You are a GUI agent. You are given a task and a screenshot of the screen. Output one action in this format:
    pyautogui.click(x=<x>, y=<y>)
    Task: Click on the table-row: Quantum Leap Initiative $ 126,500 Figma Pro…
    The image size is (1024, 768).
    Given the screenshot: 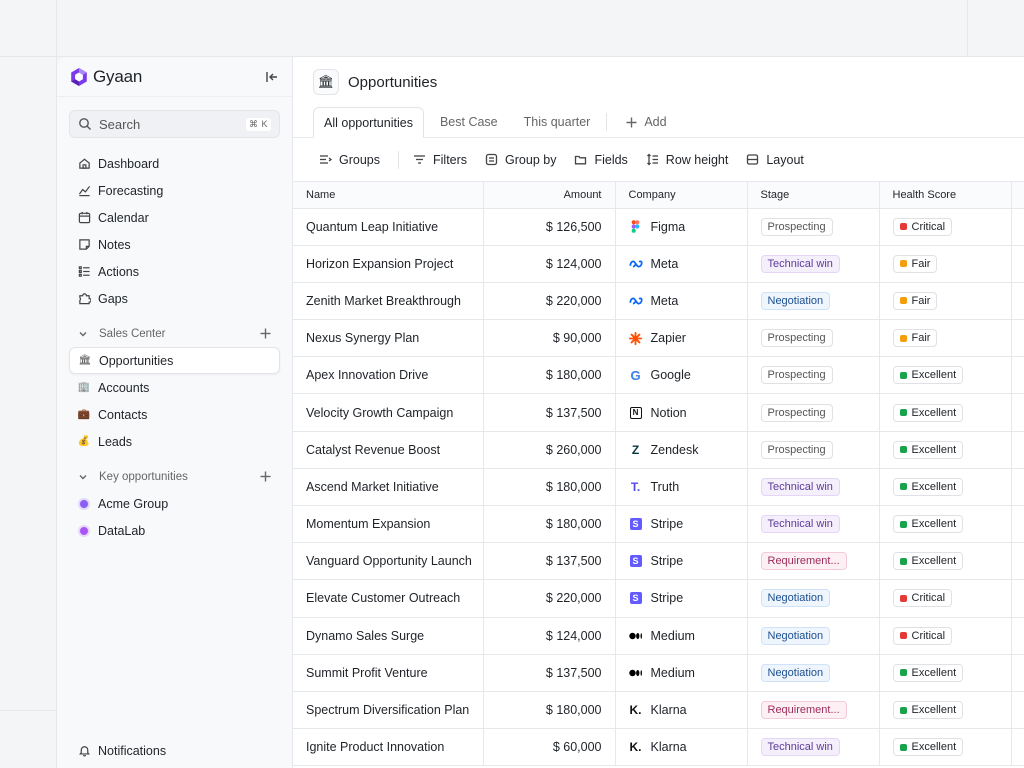 What is the action you would take?
    pyautogui.click(x=658, y=227)
    